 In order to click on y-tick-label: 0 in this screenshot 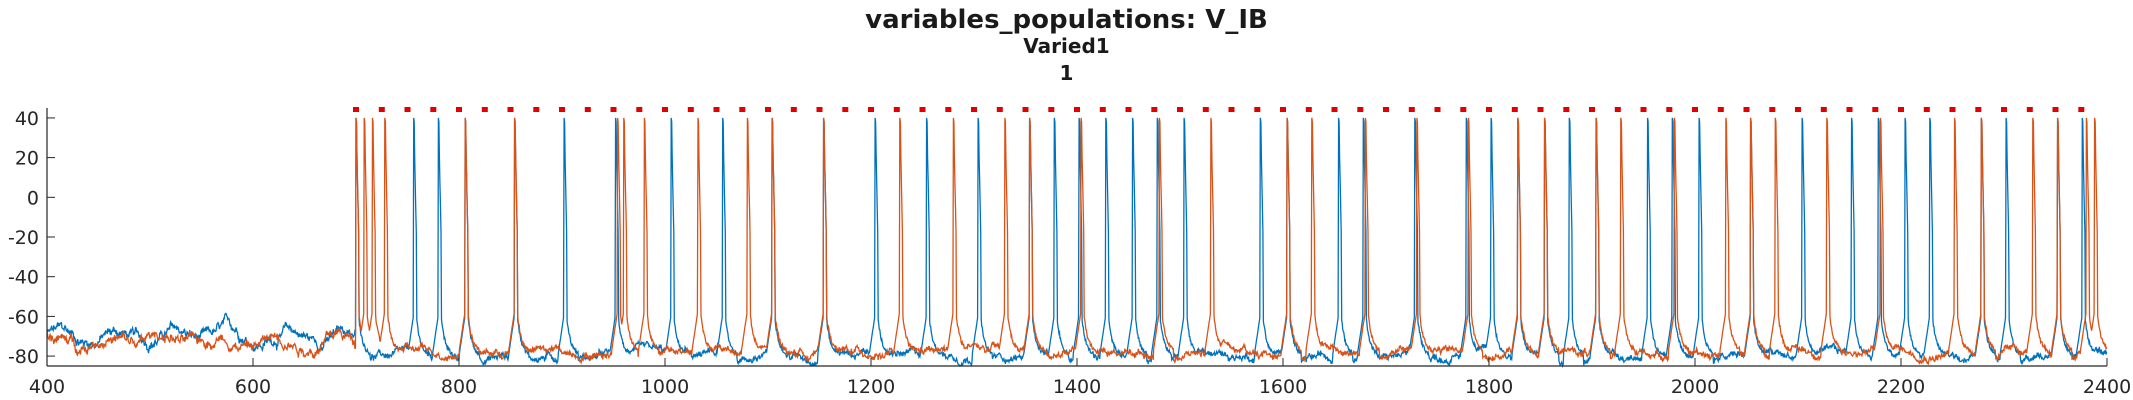, I will do `click(33, 198)`.